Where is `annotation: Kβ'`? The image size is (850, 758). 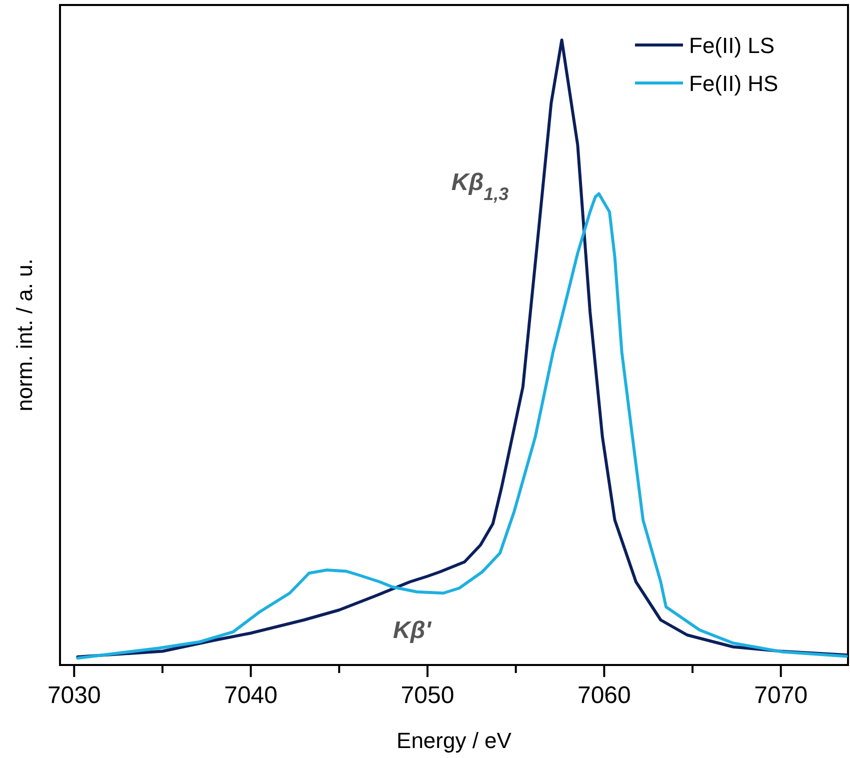
annotation: Kβ' is located at coordinates (412, 630).